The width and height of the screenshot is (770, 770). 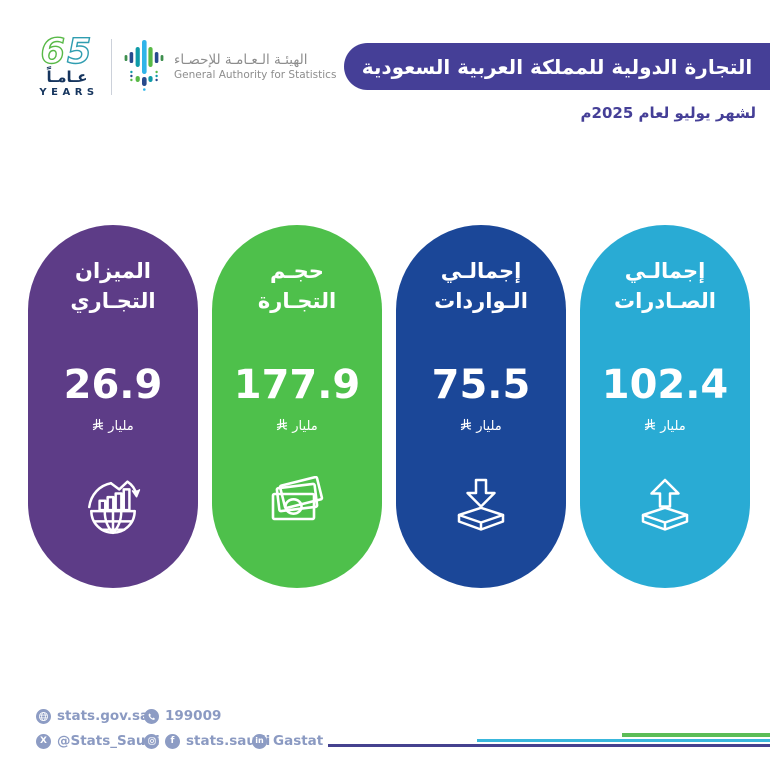 What do you see at coordinates (182, 716) in the screenshot?
I see `footer-phone: 199009` at bounding box center [182, 716].